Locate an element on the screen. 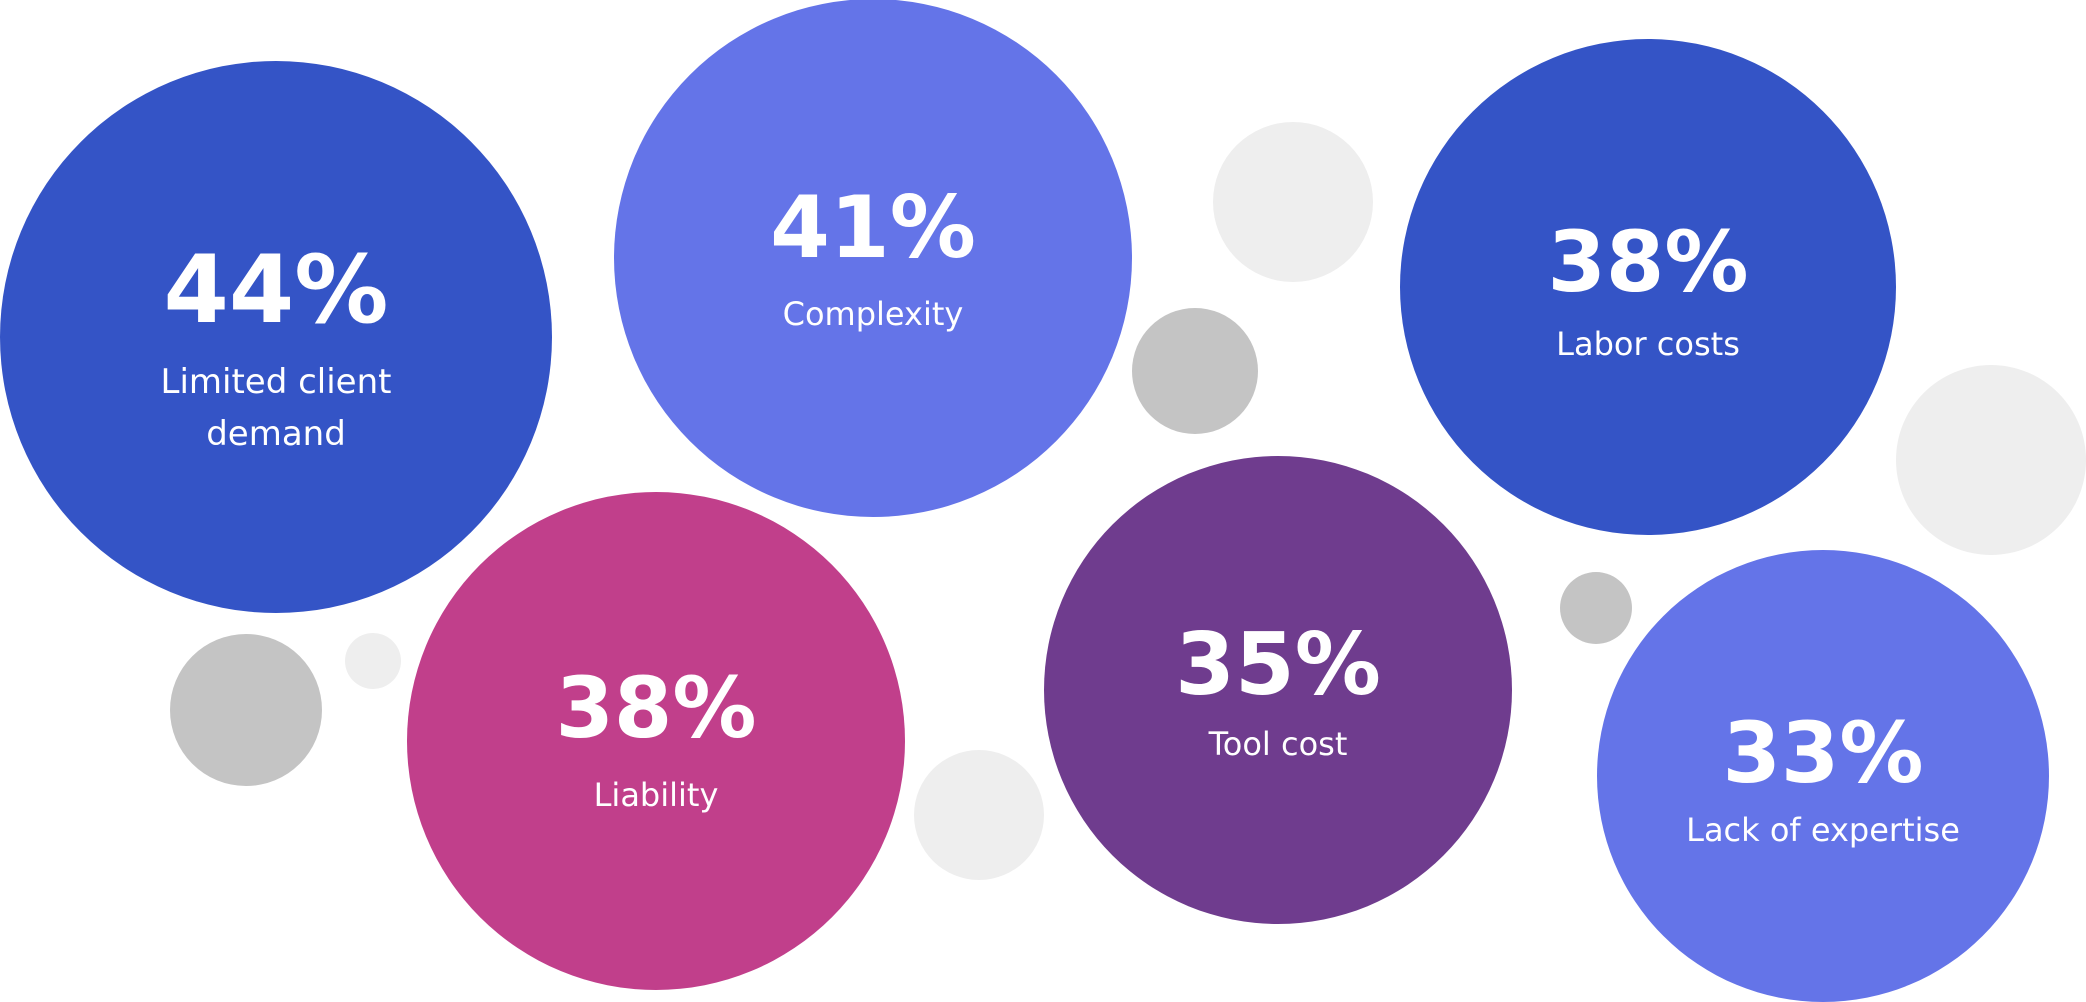 This screenshot has width=2086, height=1002. bubble-label: Tool cost is located at coordinates (1278, 744).